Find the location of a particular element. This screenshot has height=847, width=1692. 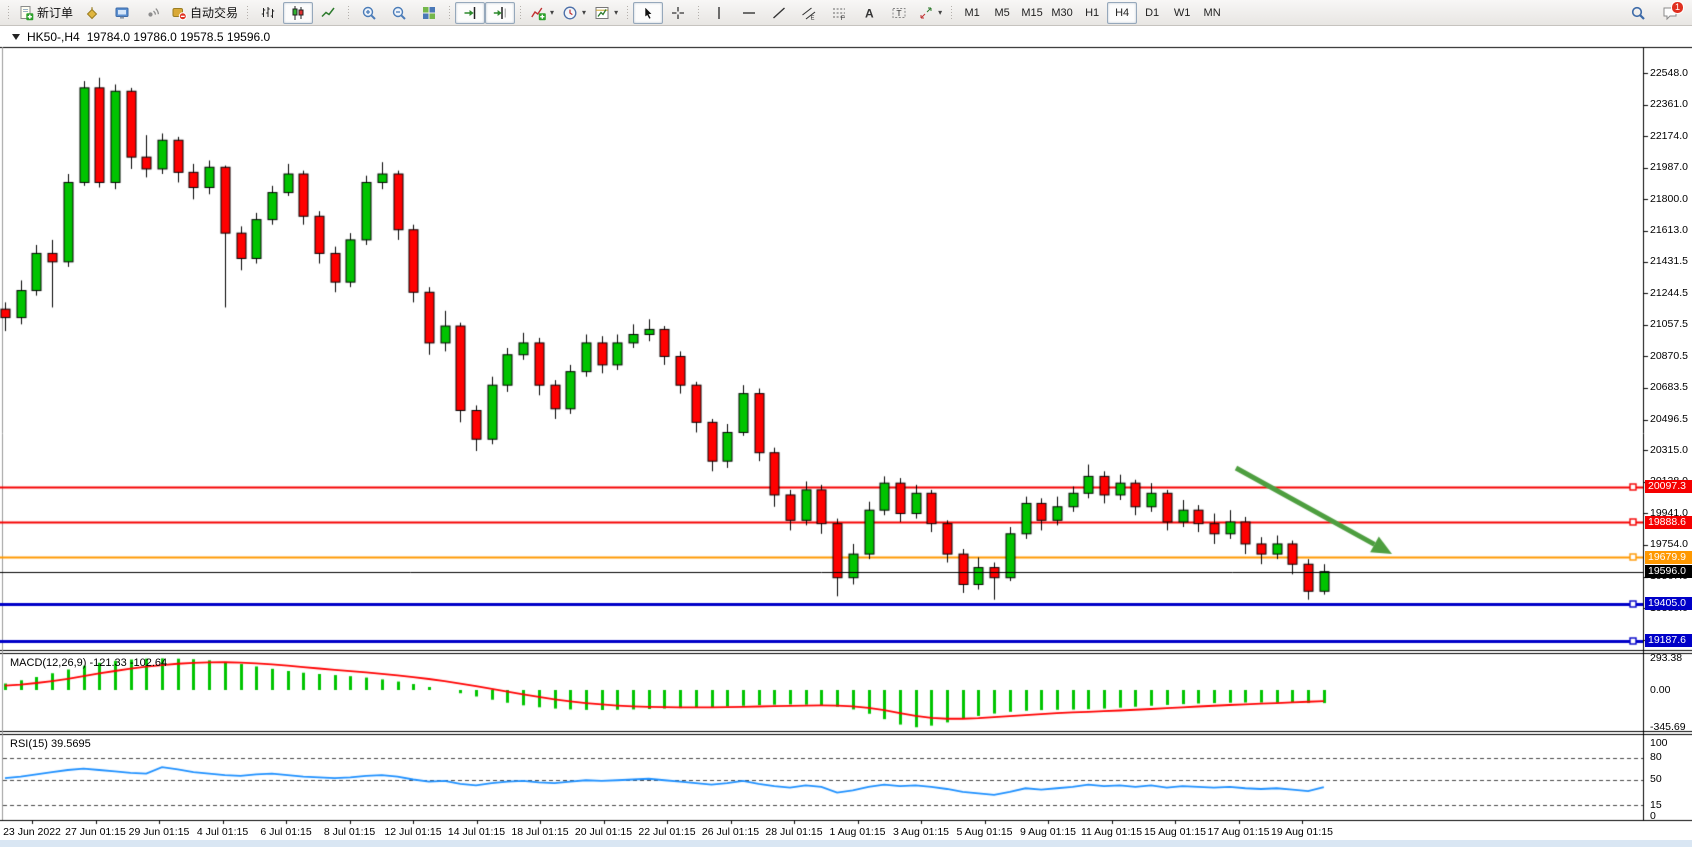

crosshair-button is located at coordinates (678, 13).